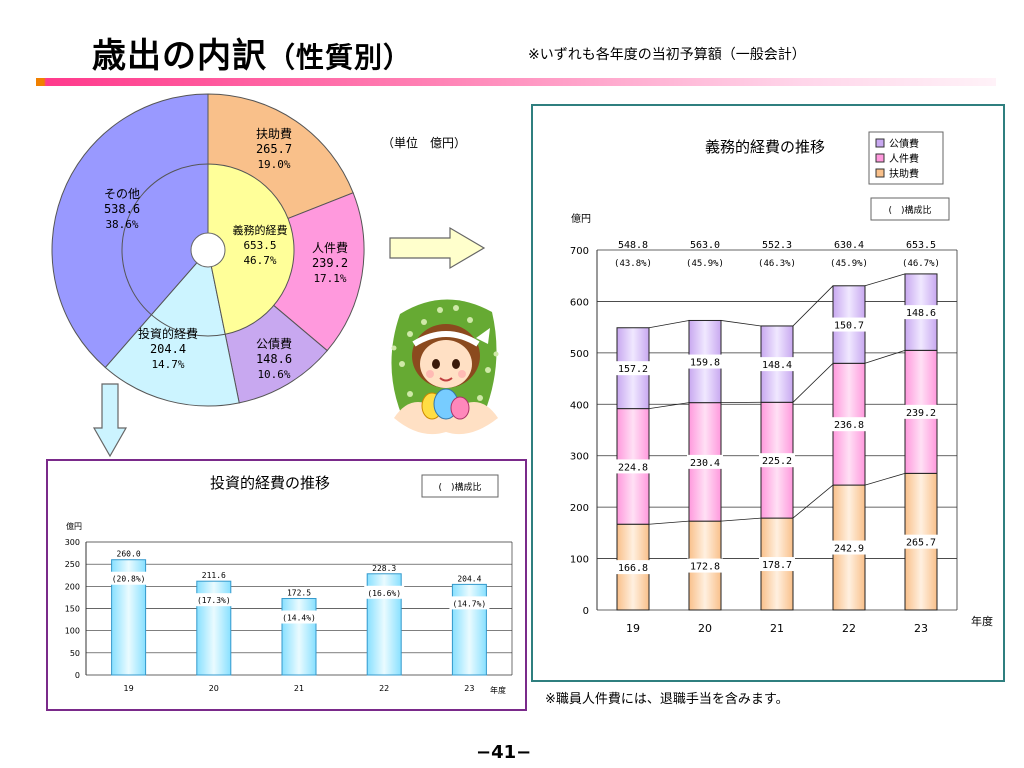 This screenshot has height=768, width=1024. I want to click on value-label-jinken-19: 224.8, so click(633, 467).